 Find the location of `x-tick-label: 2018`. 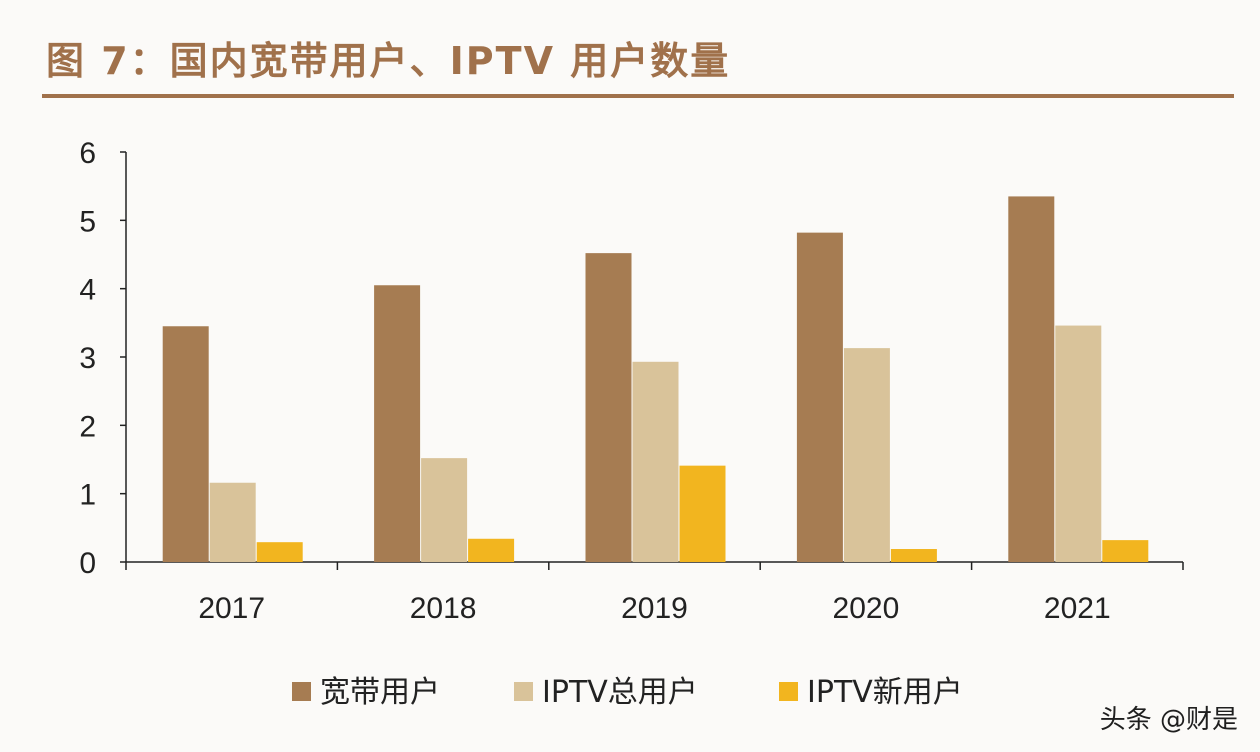

x-tick-label: 2018 is located at coordinates (443, 608).